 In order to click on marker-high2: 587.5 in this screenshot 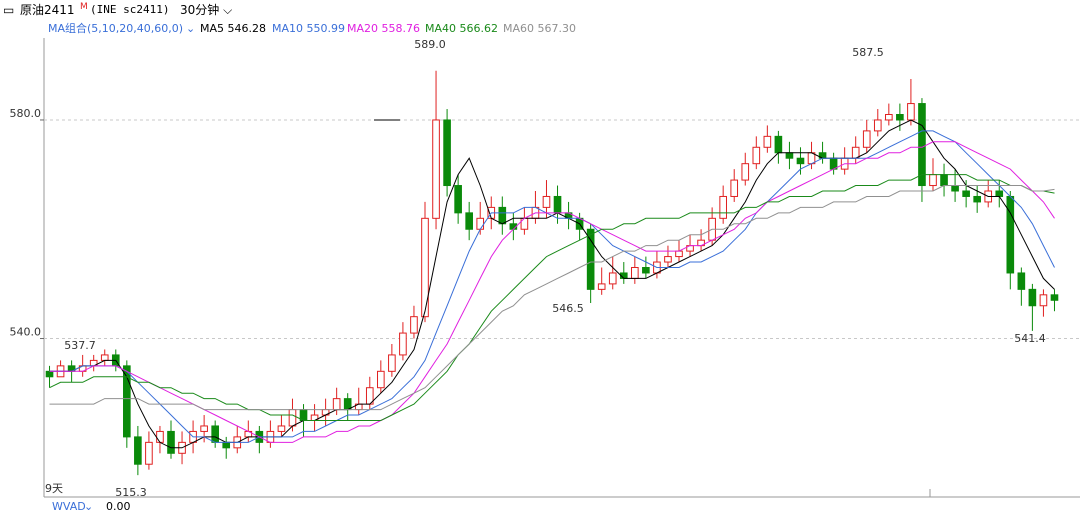, I will do `click(868, 52)`.